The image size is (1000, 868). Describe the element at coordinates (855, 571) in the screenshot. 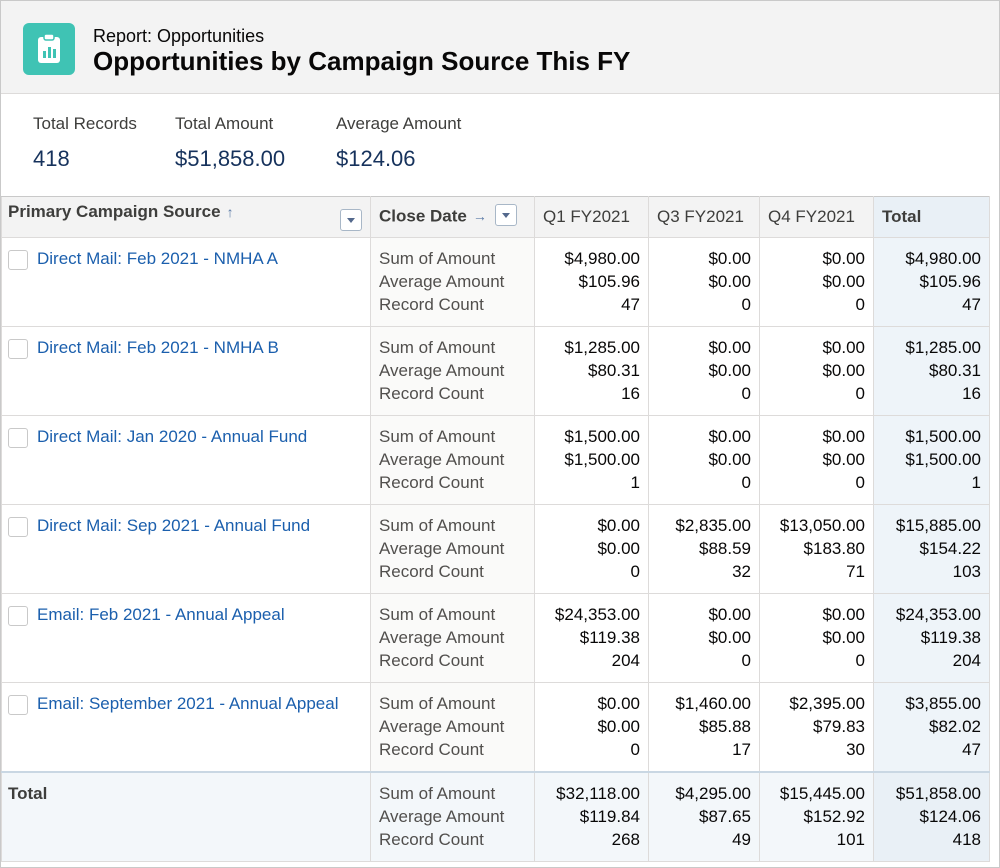

I see `cell-value: 71` at that location.